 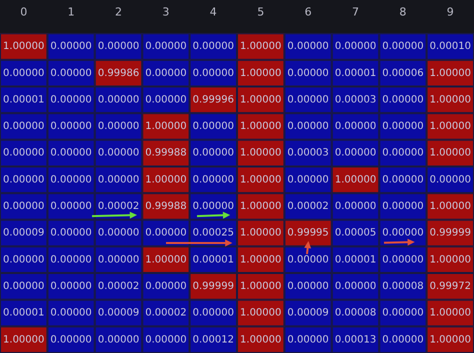 I want to click on data-label: 0.99986, so click(x=119, y=73).